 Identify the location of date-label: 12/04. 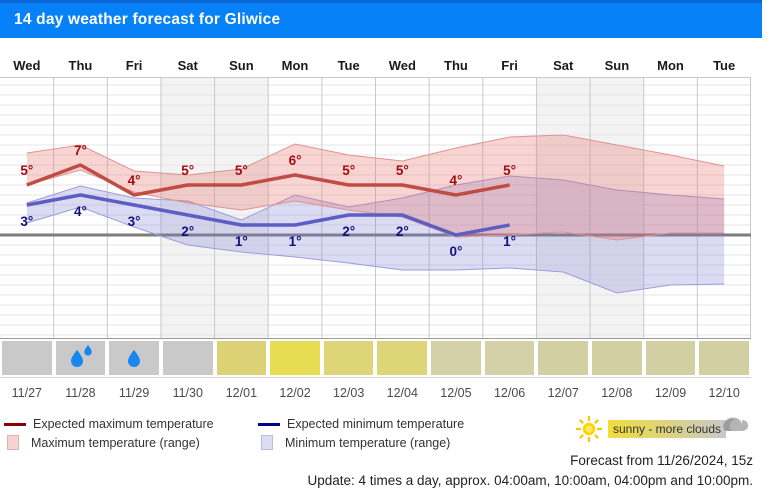
(402, 393).